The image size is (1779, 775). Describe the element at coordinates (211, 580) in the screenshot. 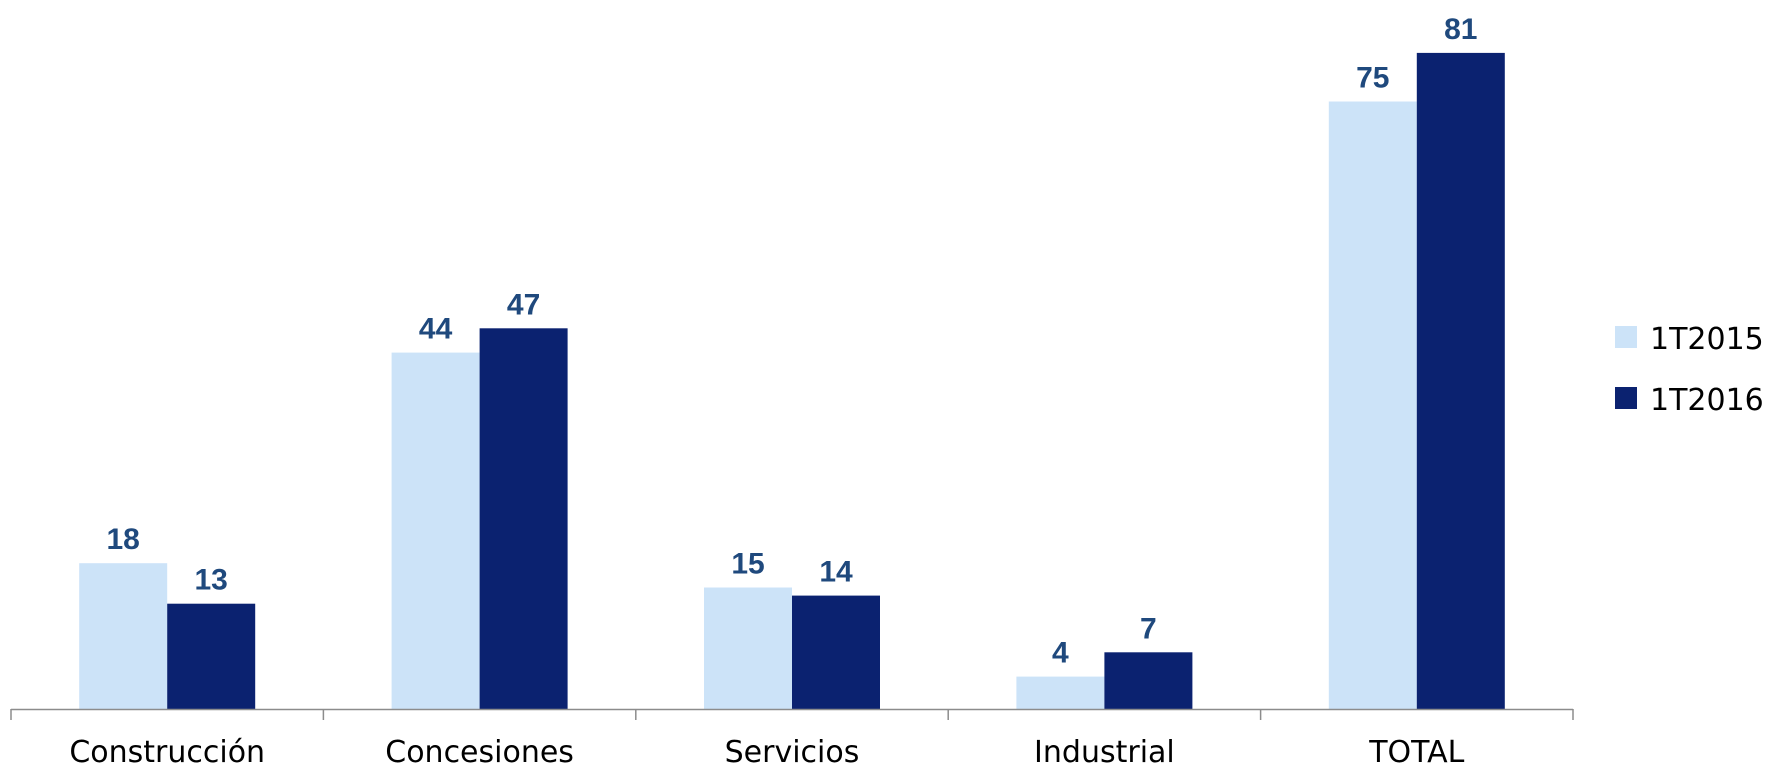

I see `data-label-1T2016-Construcción: 13` at that location.